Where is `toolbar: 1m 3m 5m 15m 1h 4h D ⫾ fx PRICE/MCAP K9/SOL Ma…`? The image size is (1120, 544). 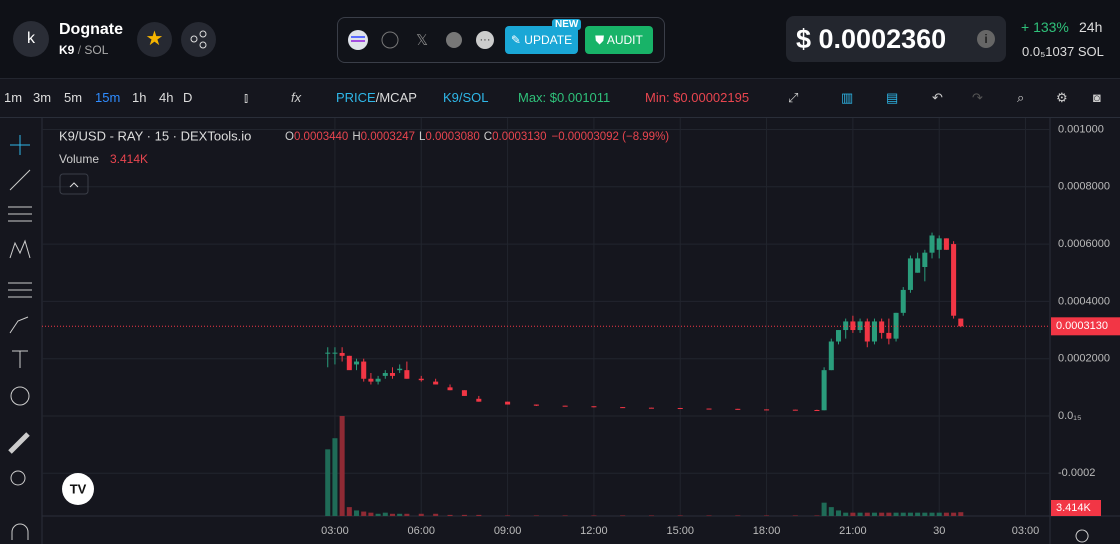 toolbar: 1m 3m 5m 15m 1h 4h D ⫾ fx PRICE/MCAP K9/SOL Ma… is located at coordinates (560, 98).